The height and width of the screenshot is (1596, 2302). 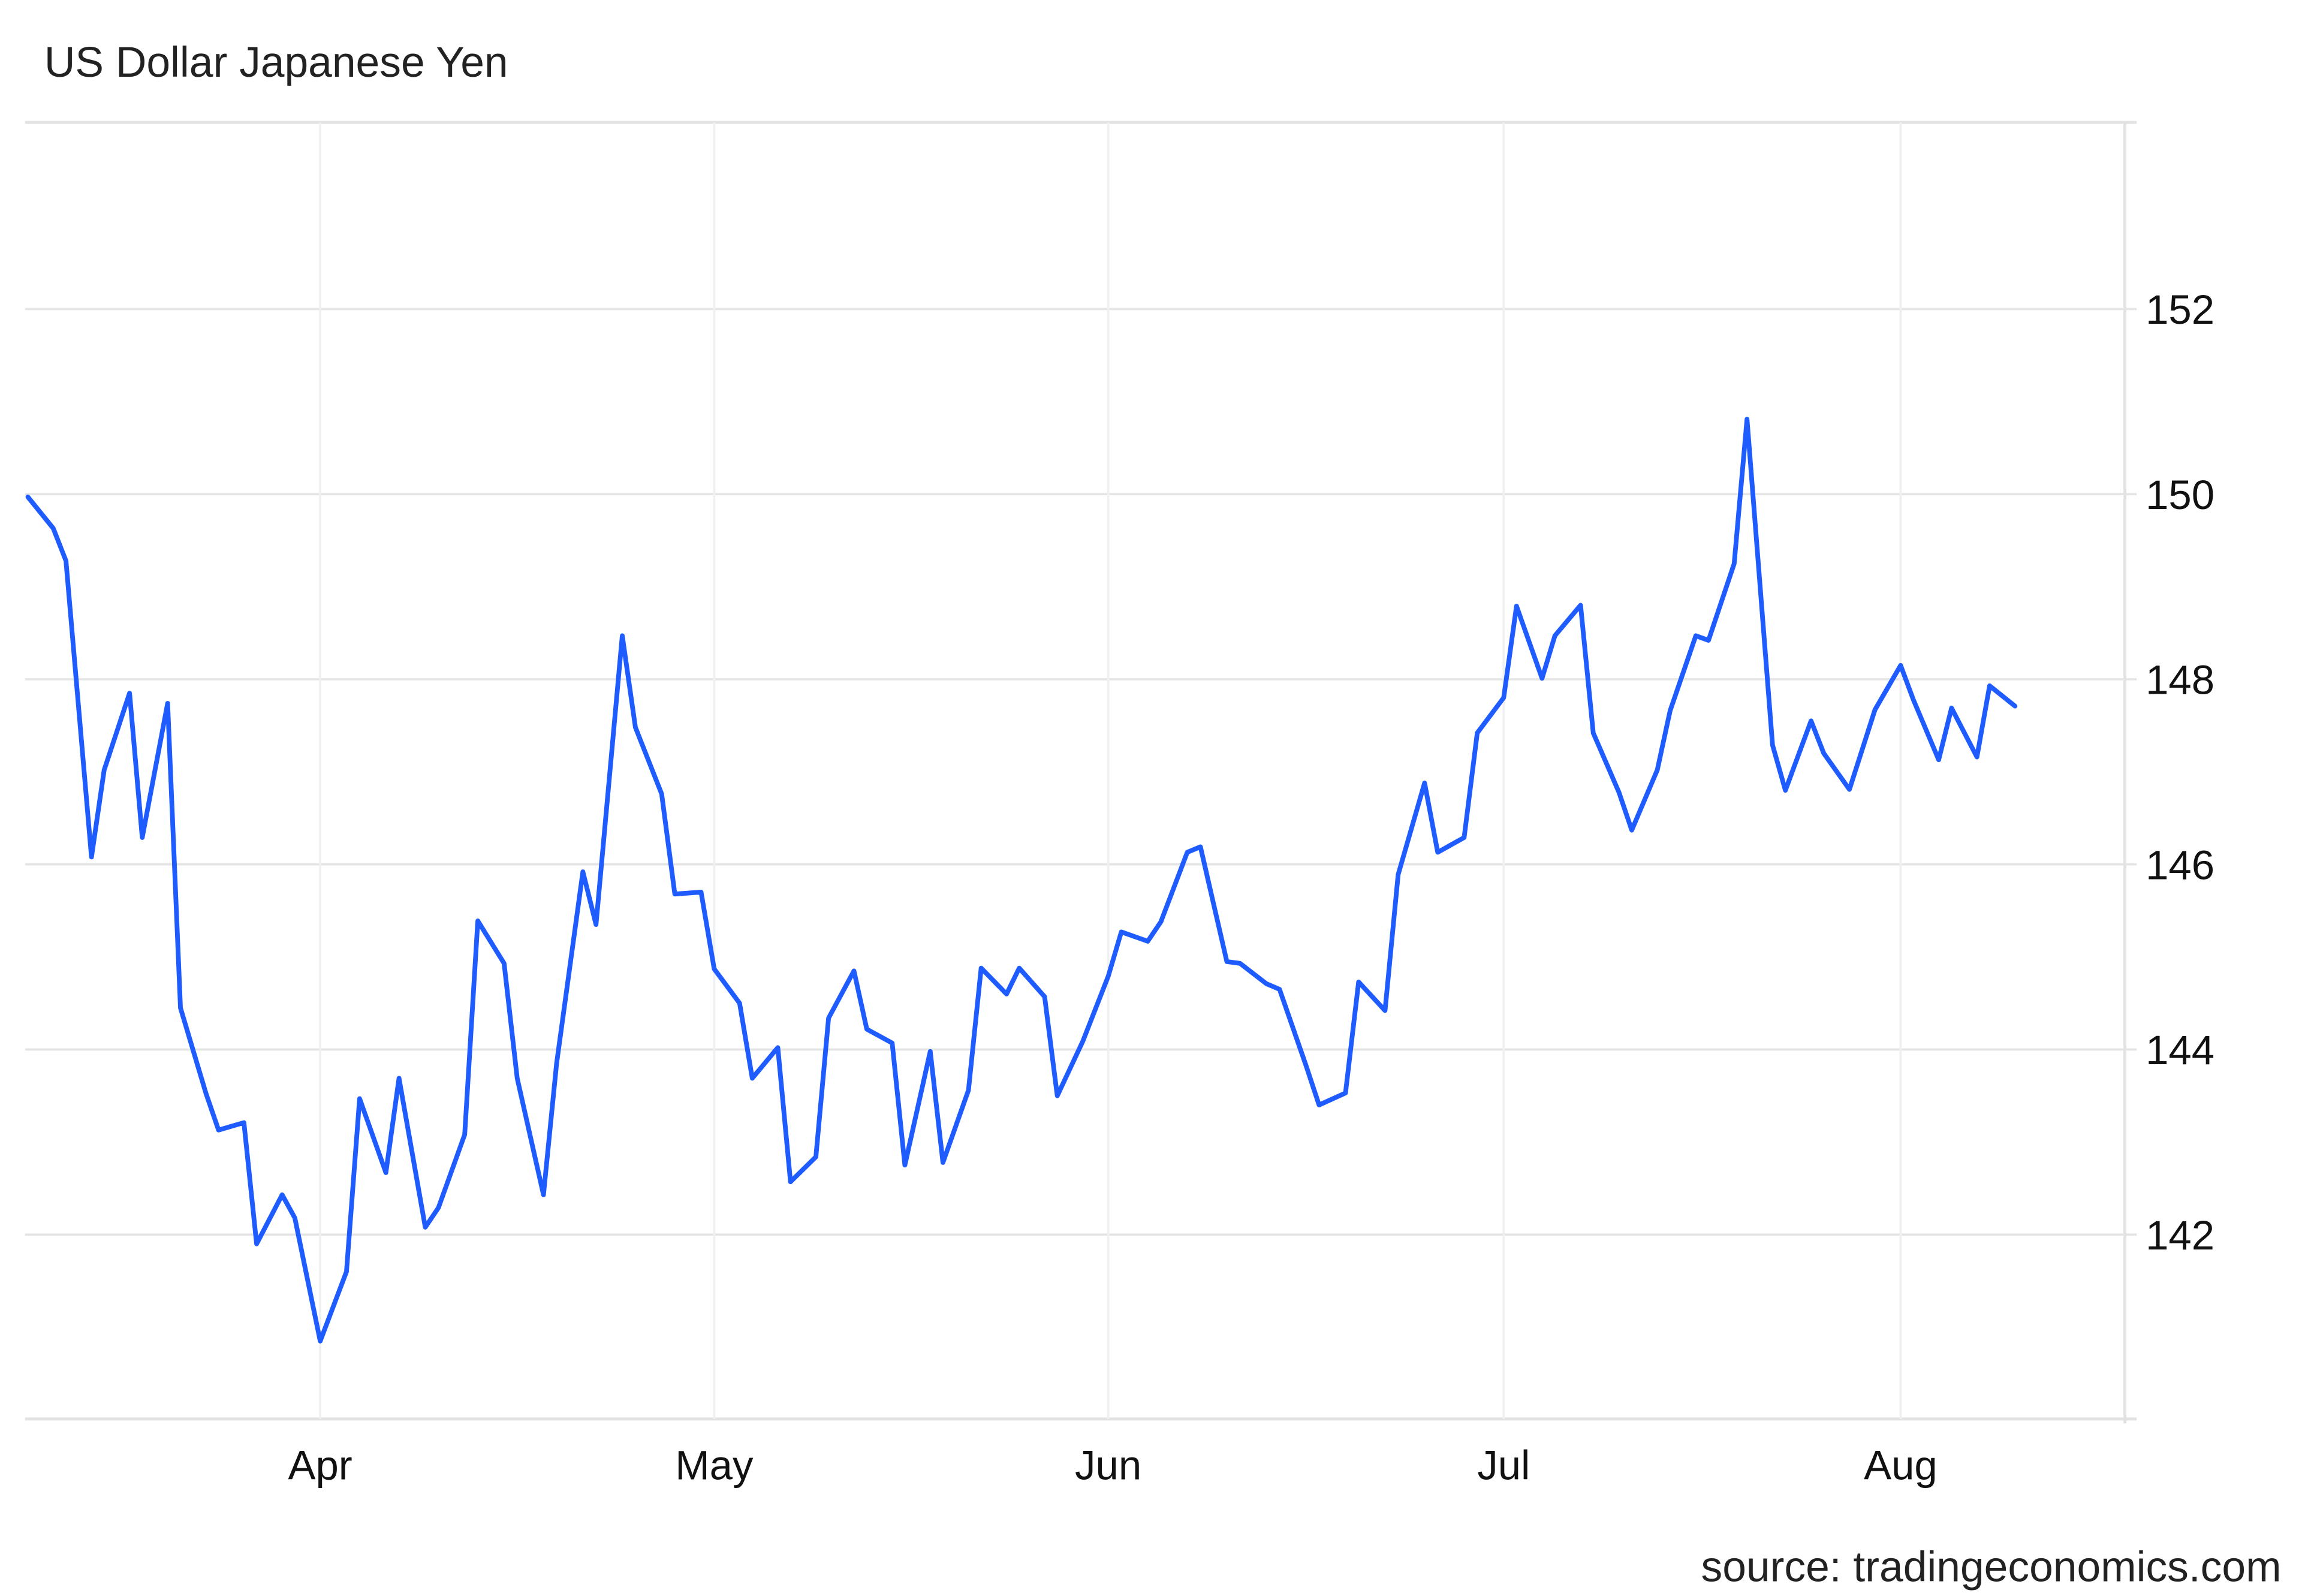 I want to click on y-tick-label: 152, so click(x=2180, y=310).